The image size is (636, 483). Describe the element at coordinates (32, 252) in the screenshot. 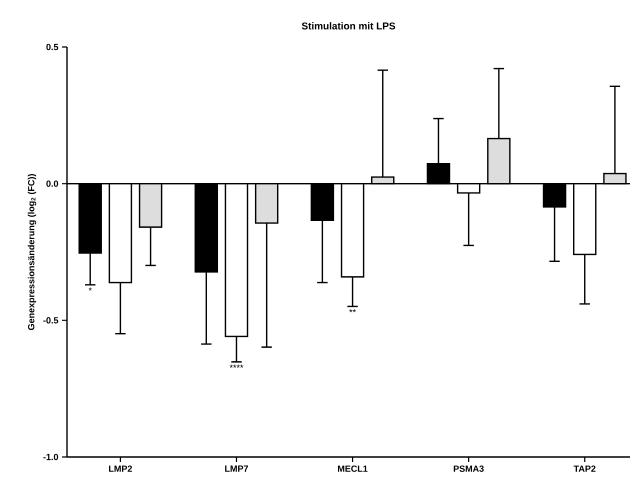

I see `y-axis-title: Genexpressionsänderung (log$_{2}$ (FC))` at that location.